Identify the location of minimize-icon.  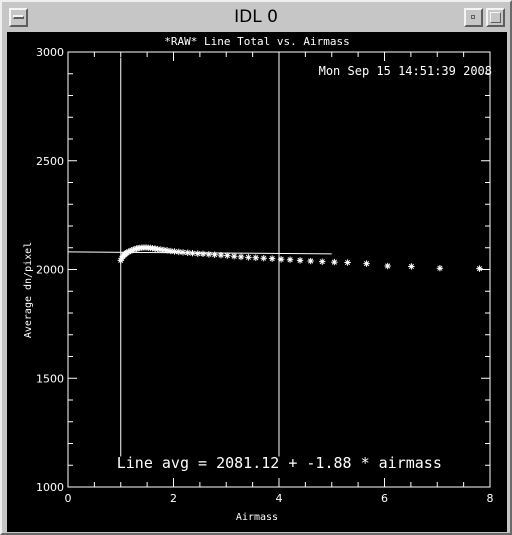
(473, 17).